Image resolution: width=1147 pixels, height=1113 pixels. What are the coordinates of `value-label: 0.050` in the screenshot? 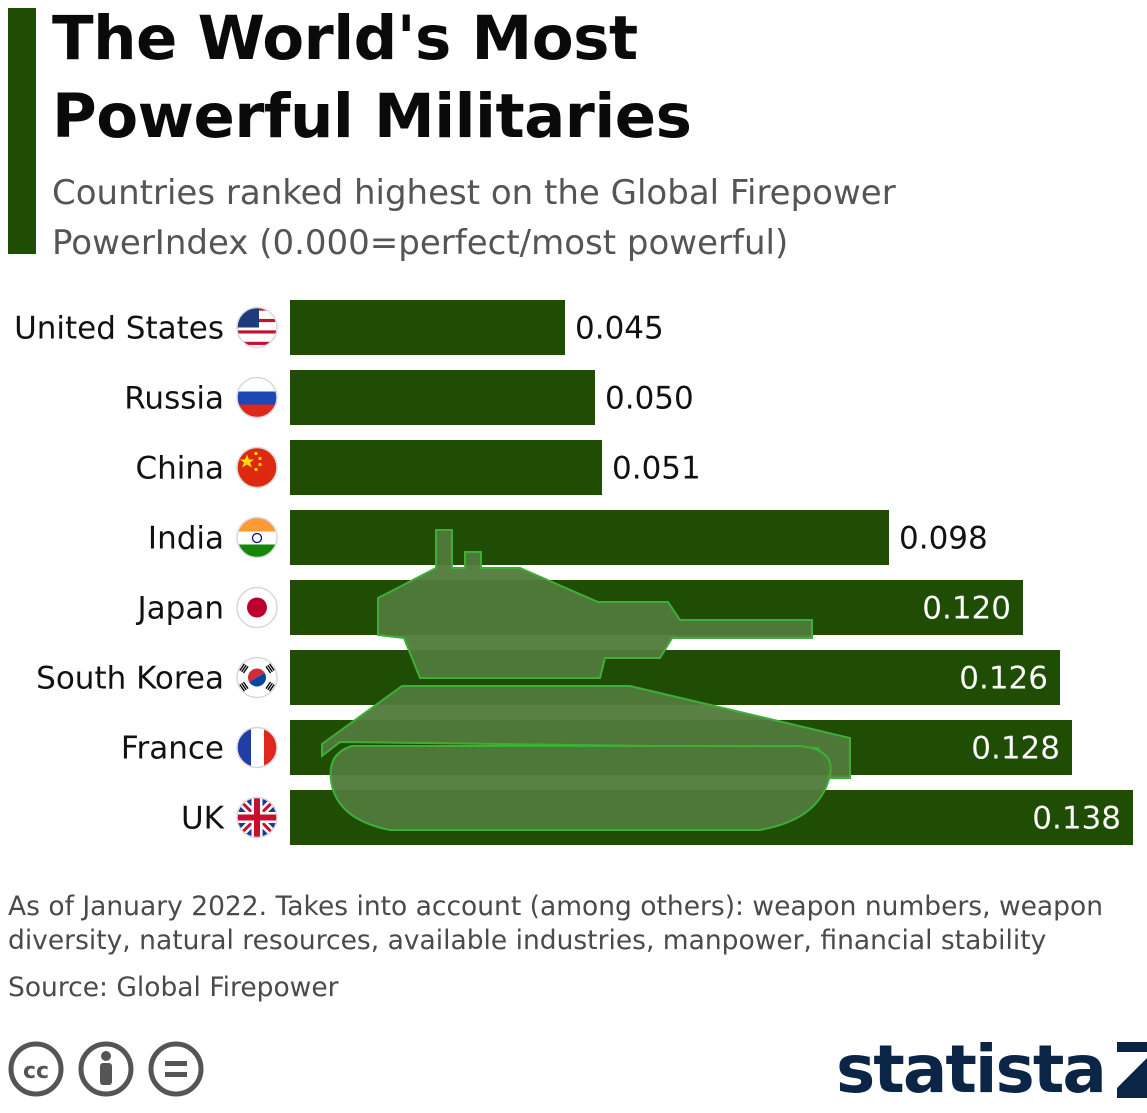 It's located at (649, 399).